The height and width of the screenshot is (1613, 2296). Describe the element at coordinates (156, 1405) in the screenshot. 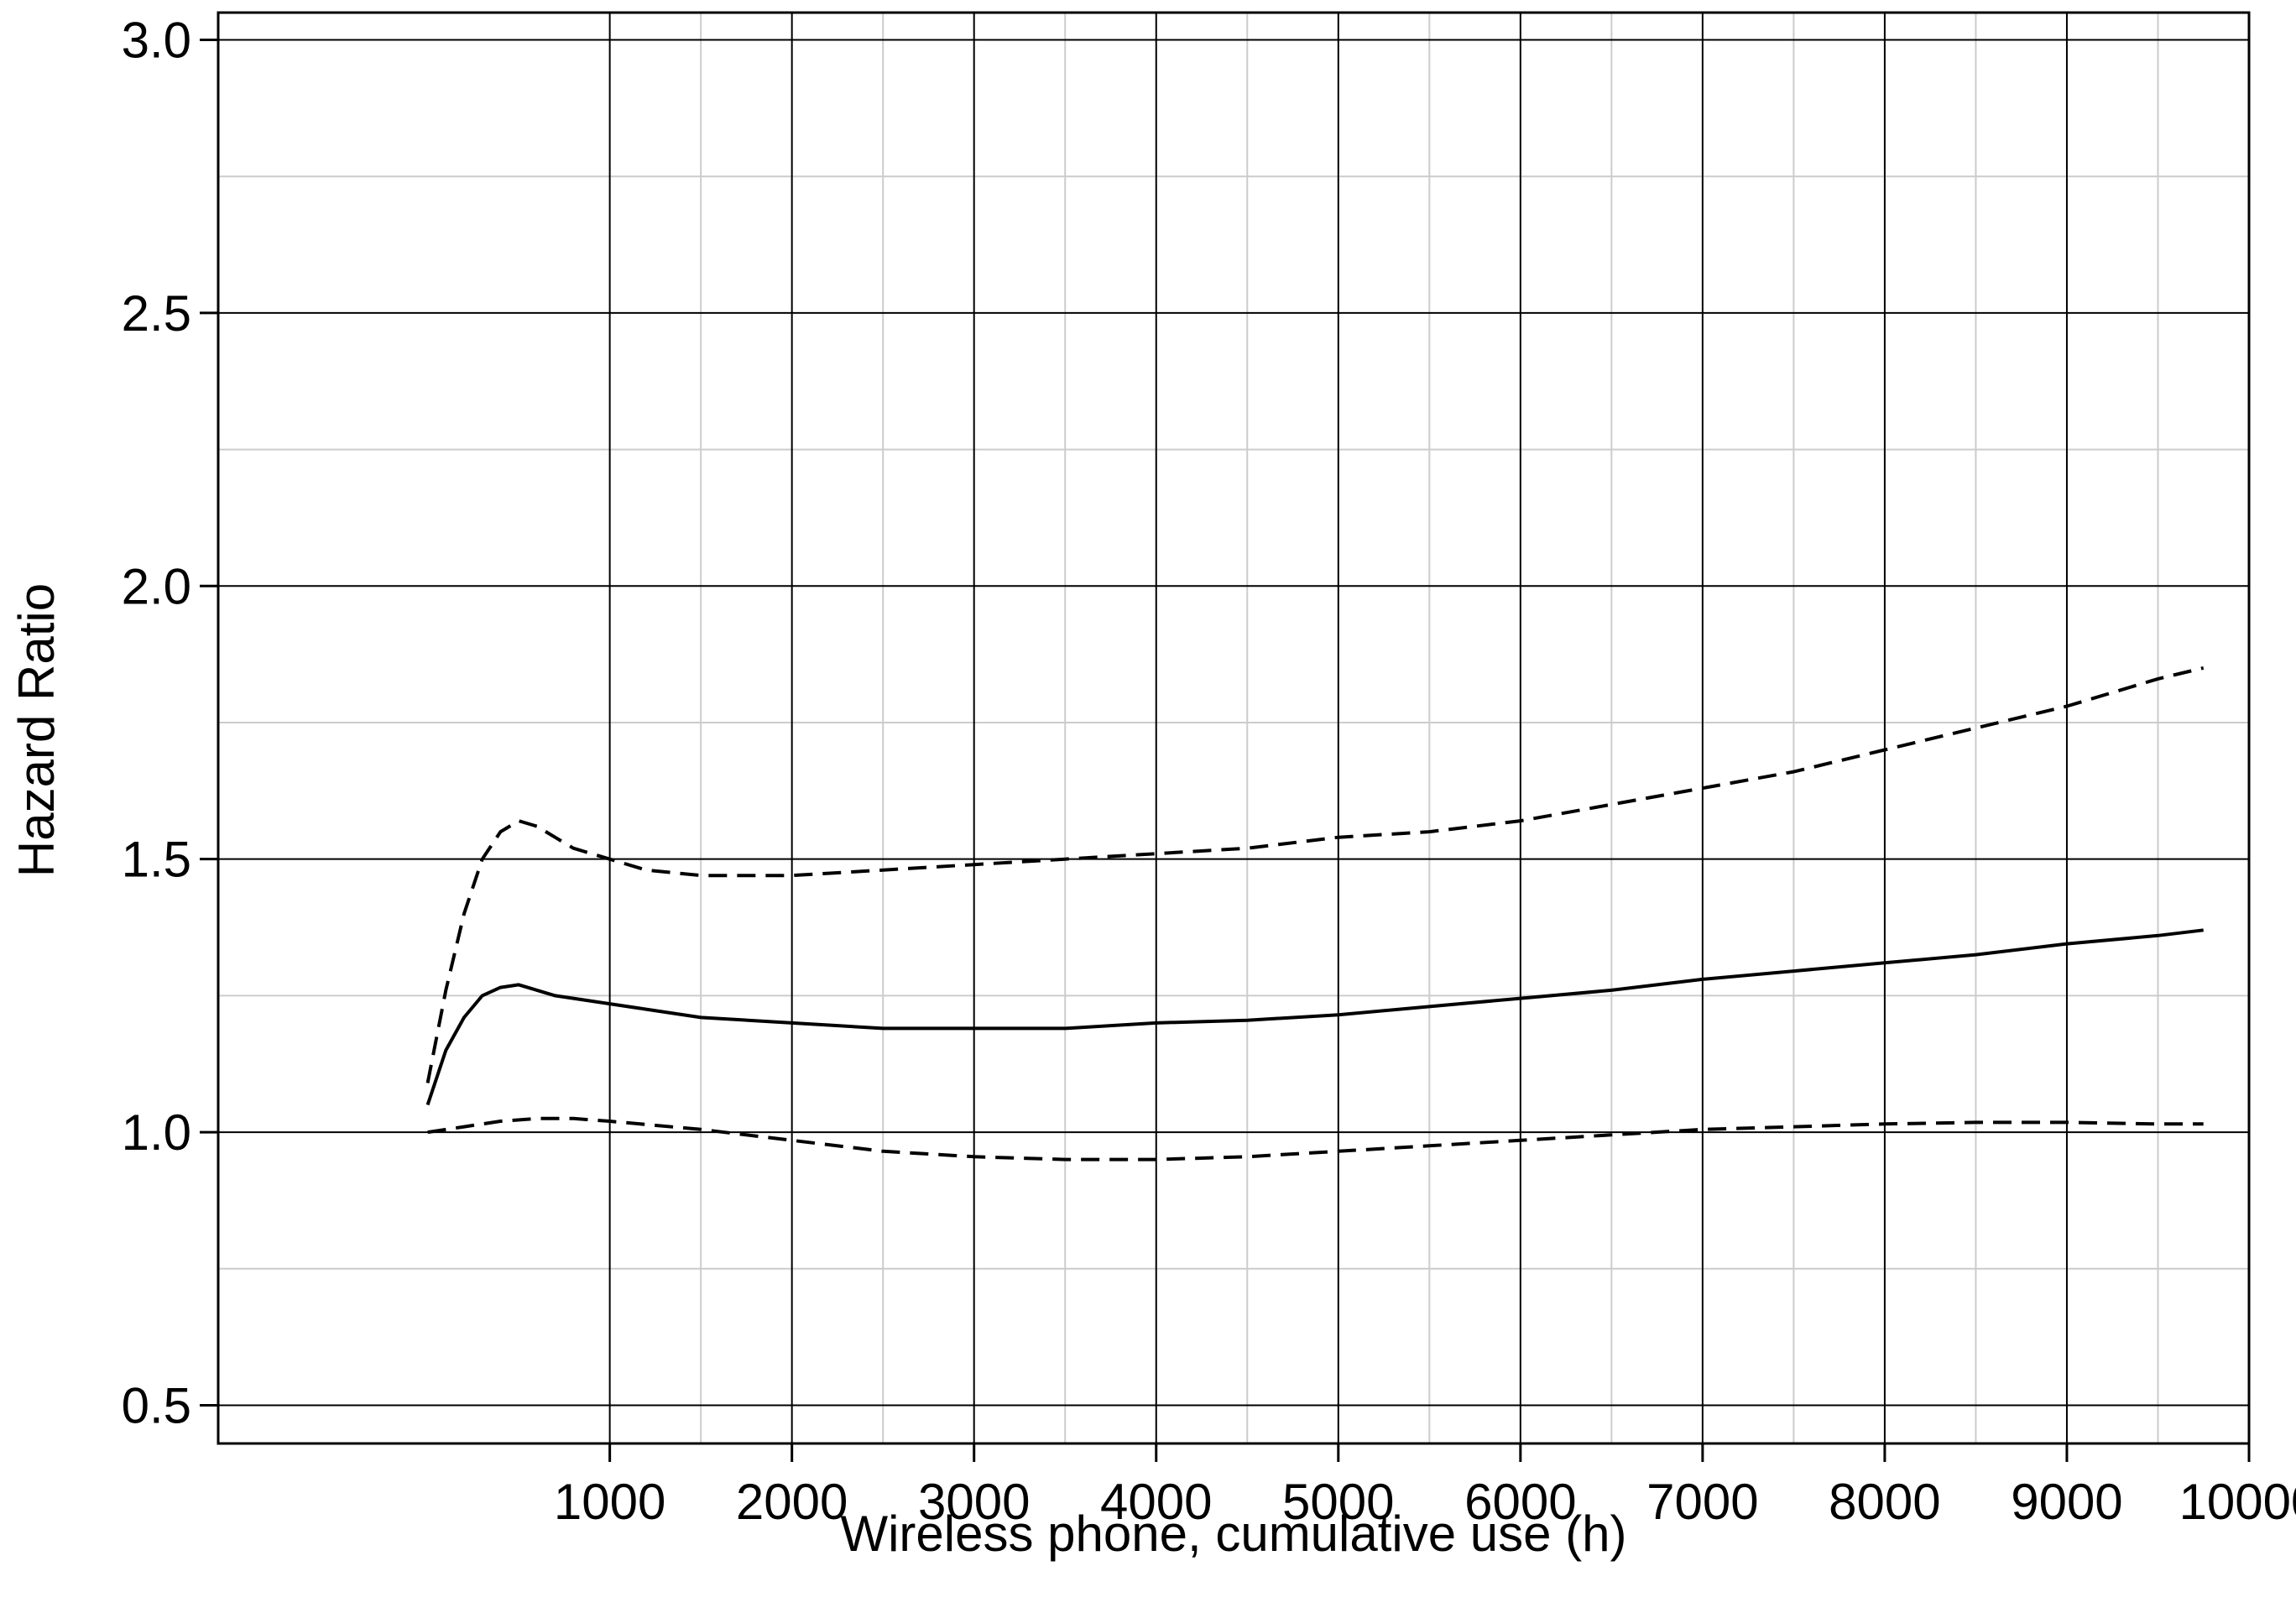

I see `y-tick-label: 0.5` at that location.